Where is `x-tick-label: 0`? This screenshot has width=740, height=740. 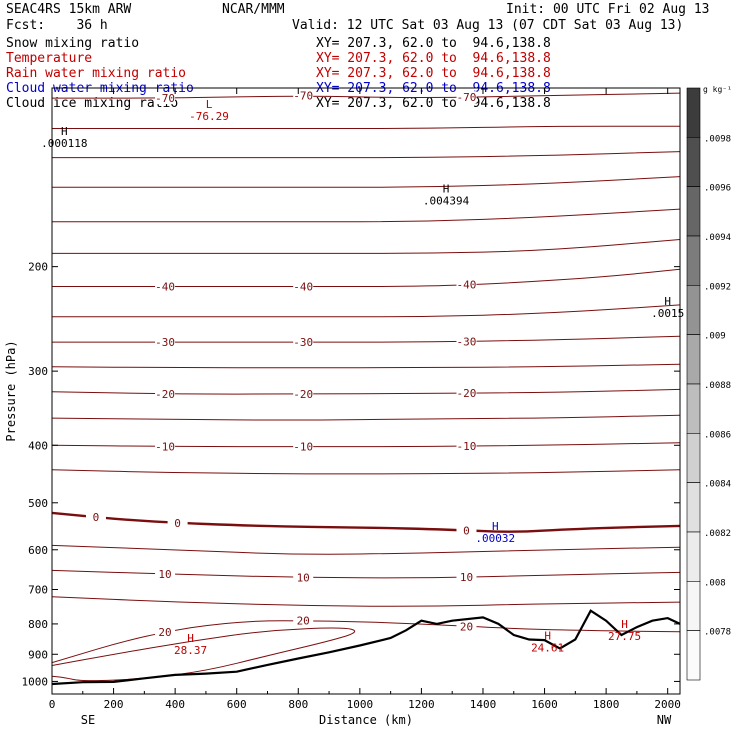
x-tick-label: 0 is located at coordinates (52, 704).